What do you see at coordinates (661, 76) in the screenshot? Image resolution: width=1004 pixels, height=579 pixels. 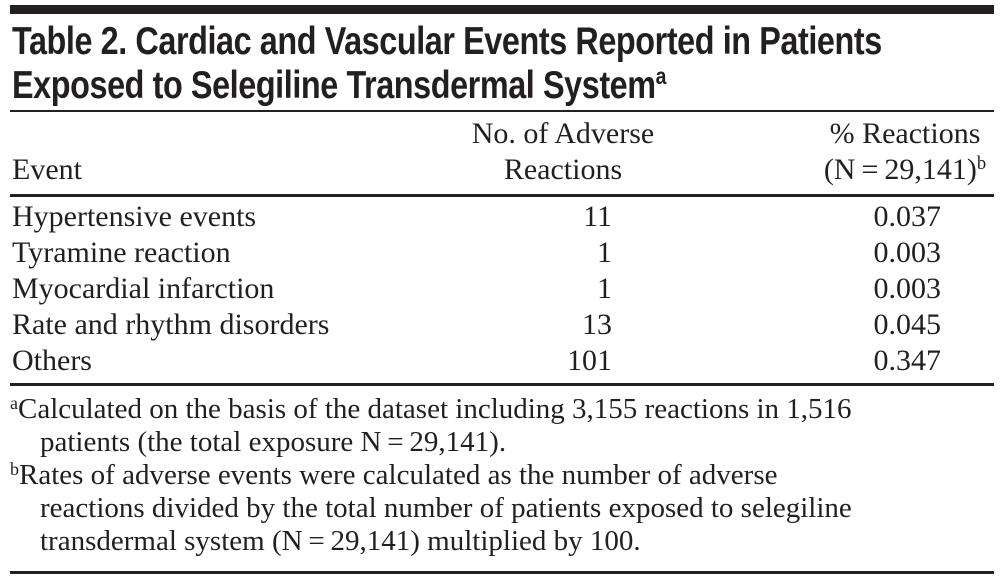 I see `title-footnote-marker: a` at bounding box center [661, 76].